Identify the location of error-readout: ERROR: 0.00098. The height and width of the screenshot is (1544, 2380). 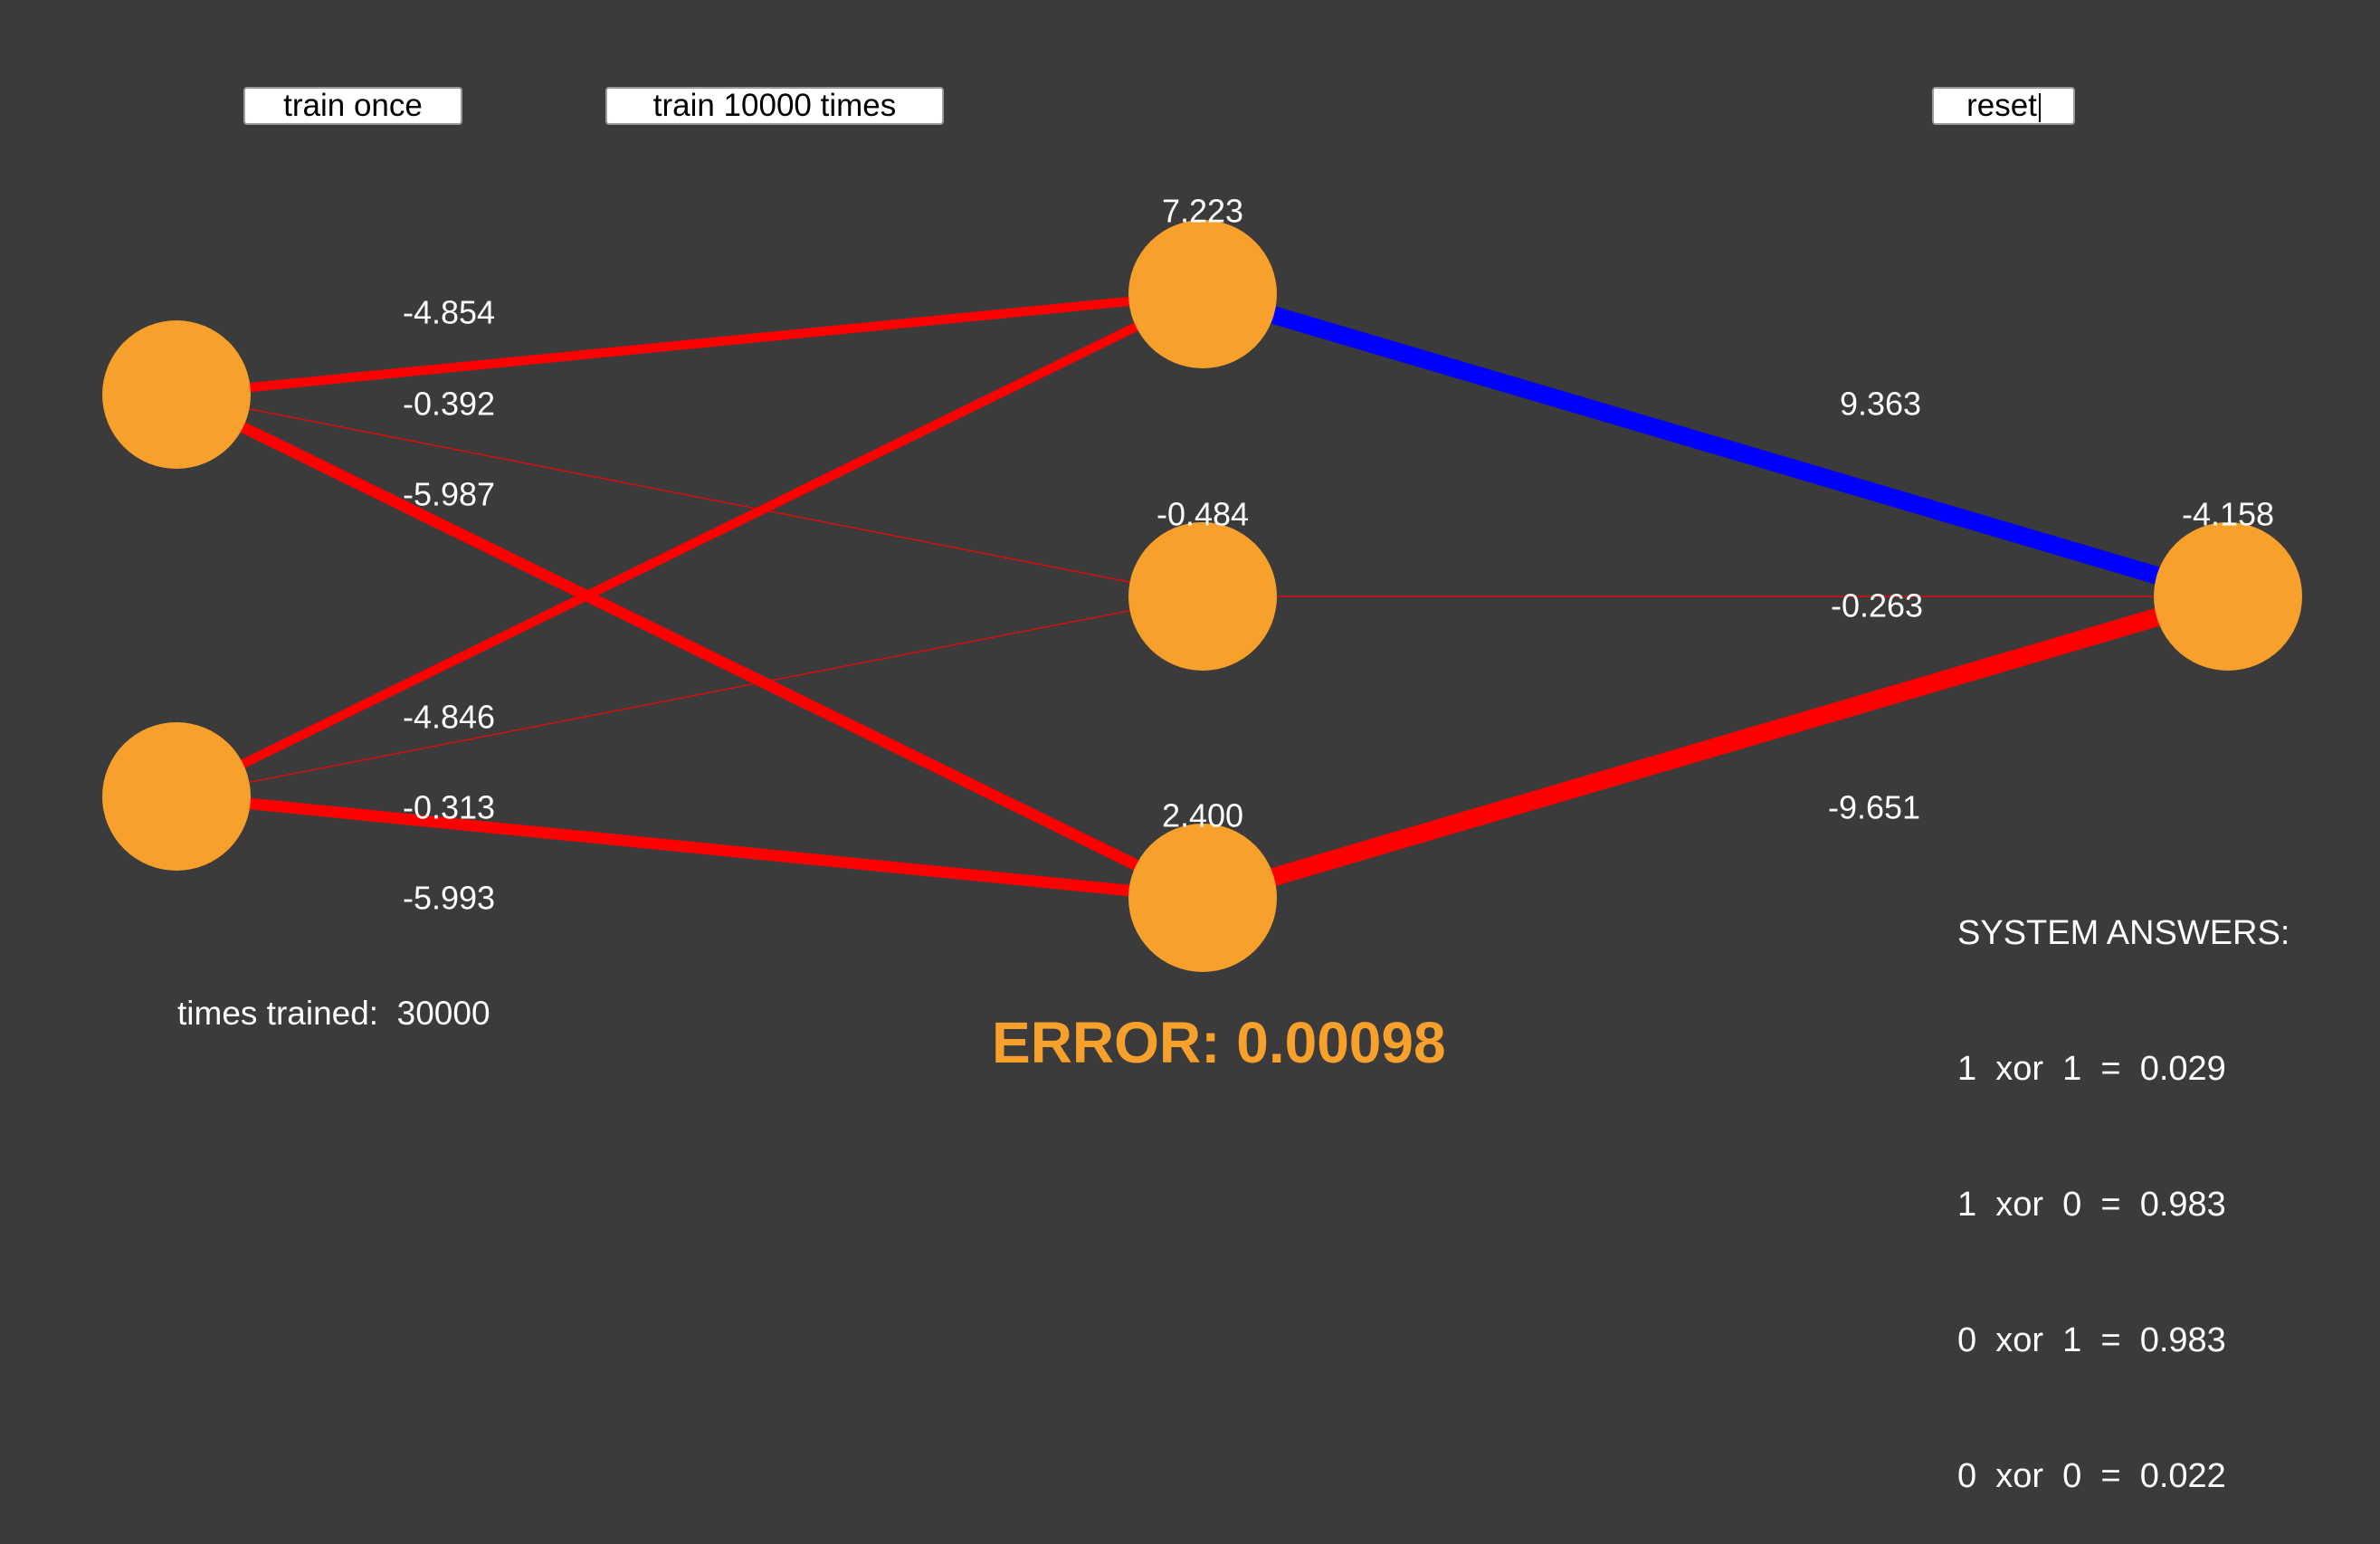
(1219, 1042).